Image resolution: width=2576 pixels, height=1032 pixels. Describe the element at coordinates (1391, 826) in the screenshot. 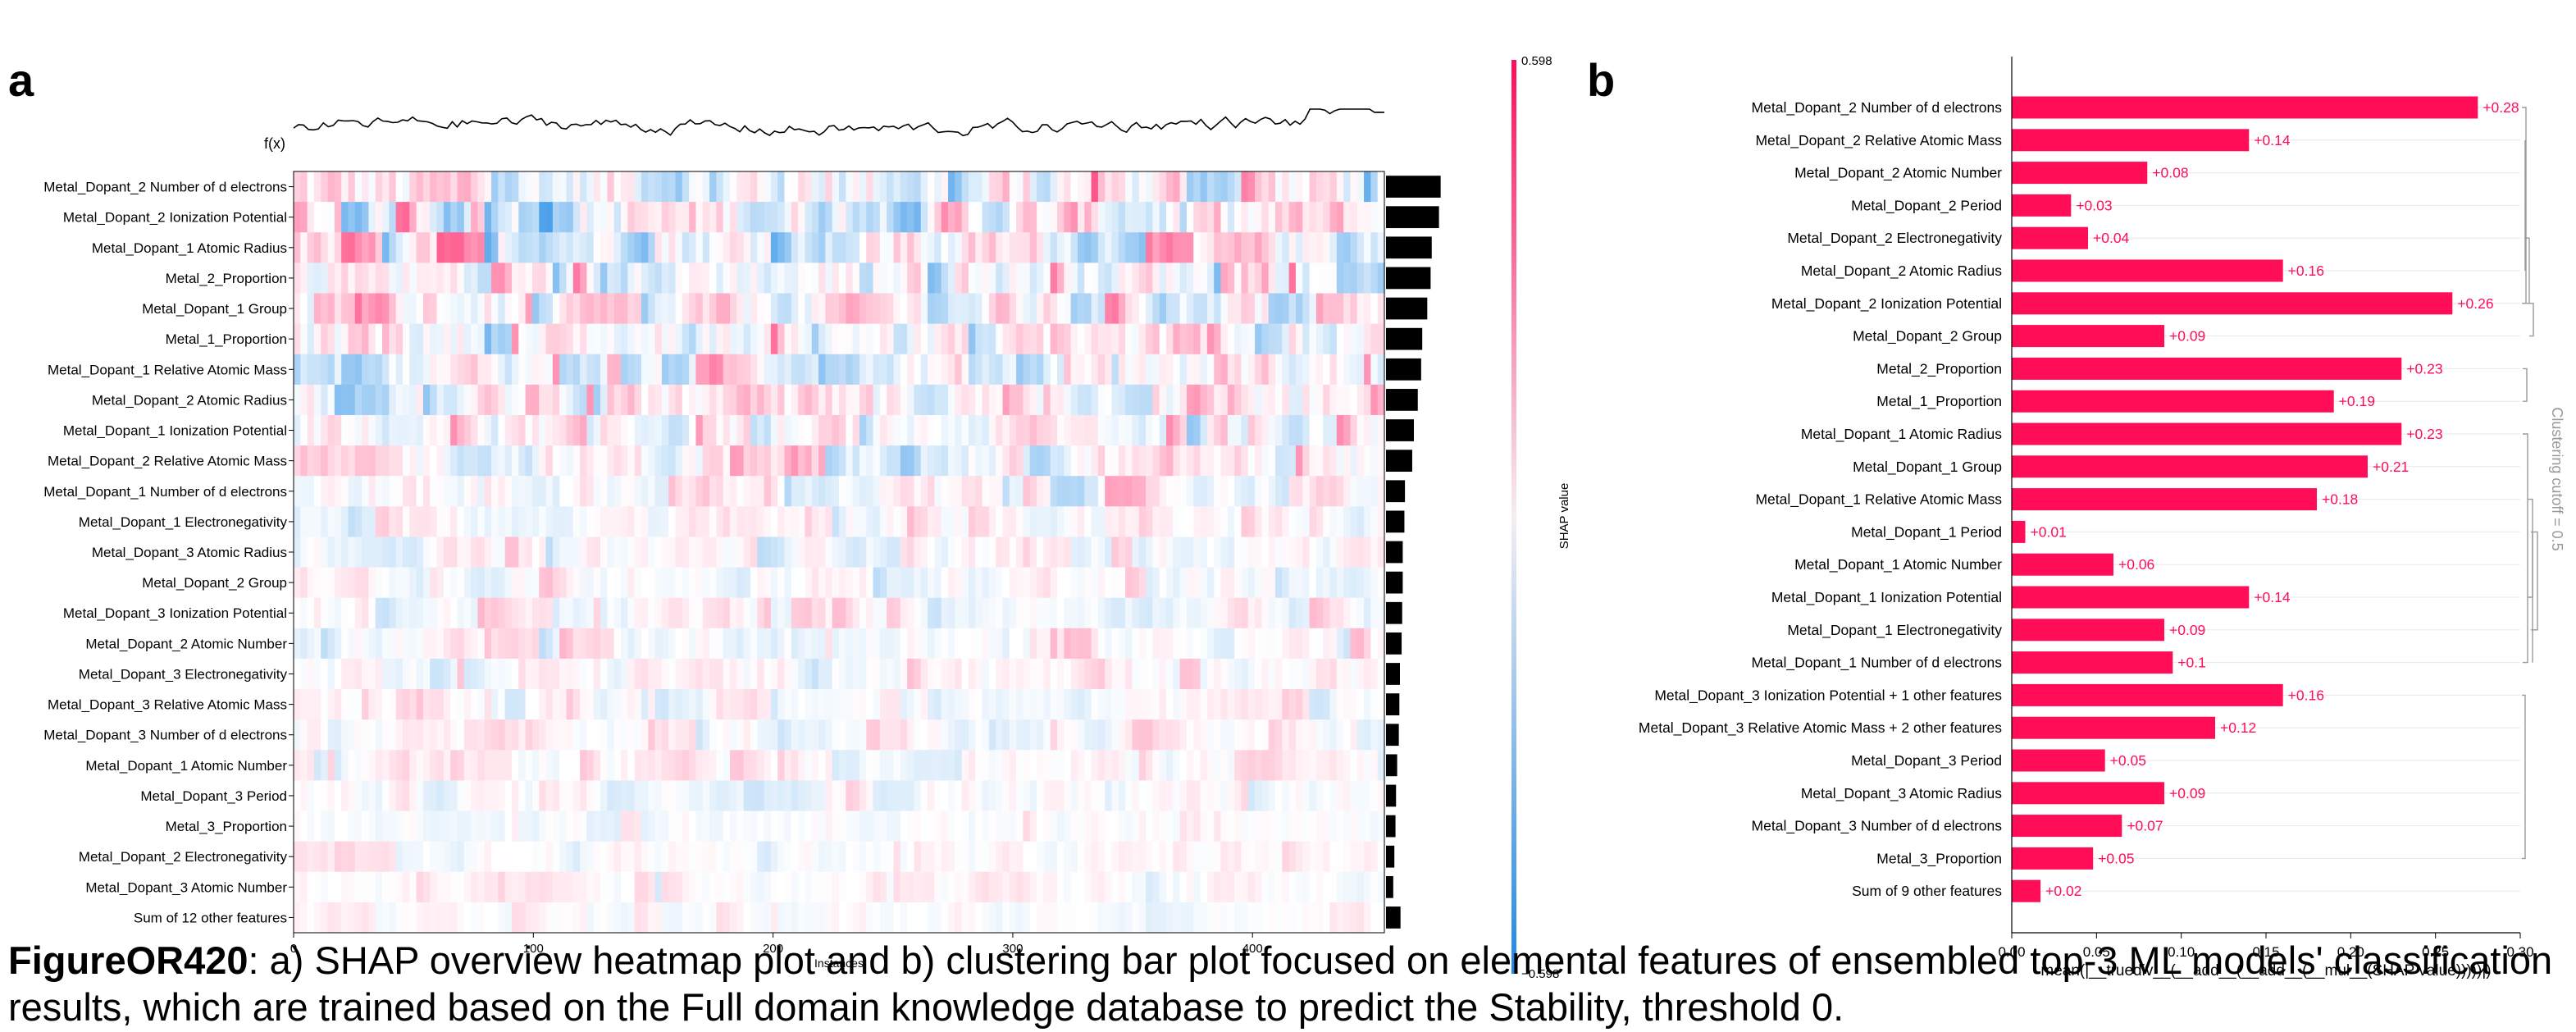

I see `heatmap-importance-bar` at that location.